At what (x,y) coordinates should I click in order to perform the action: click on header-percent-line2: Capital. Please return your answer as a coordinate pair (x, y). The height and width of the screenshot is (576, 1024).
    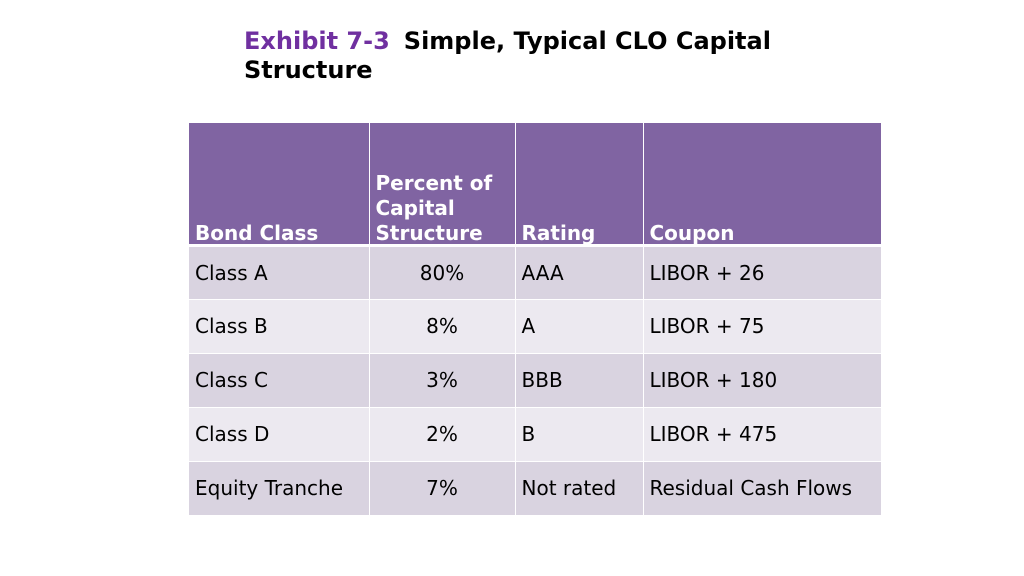
    Looking at the image, I should click on (415, 207).